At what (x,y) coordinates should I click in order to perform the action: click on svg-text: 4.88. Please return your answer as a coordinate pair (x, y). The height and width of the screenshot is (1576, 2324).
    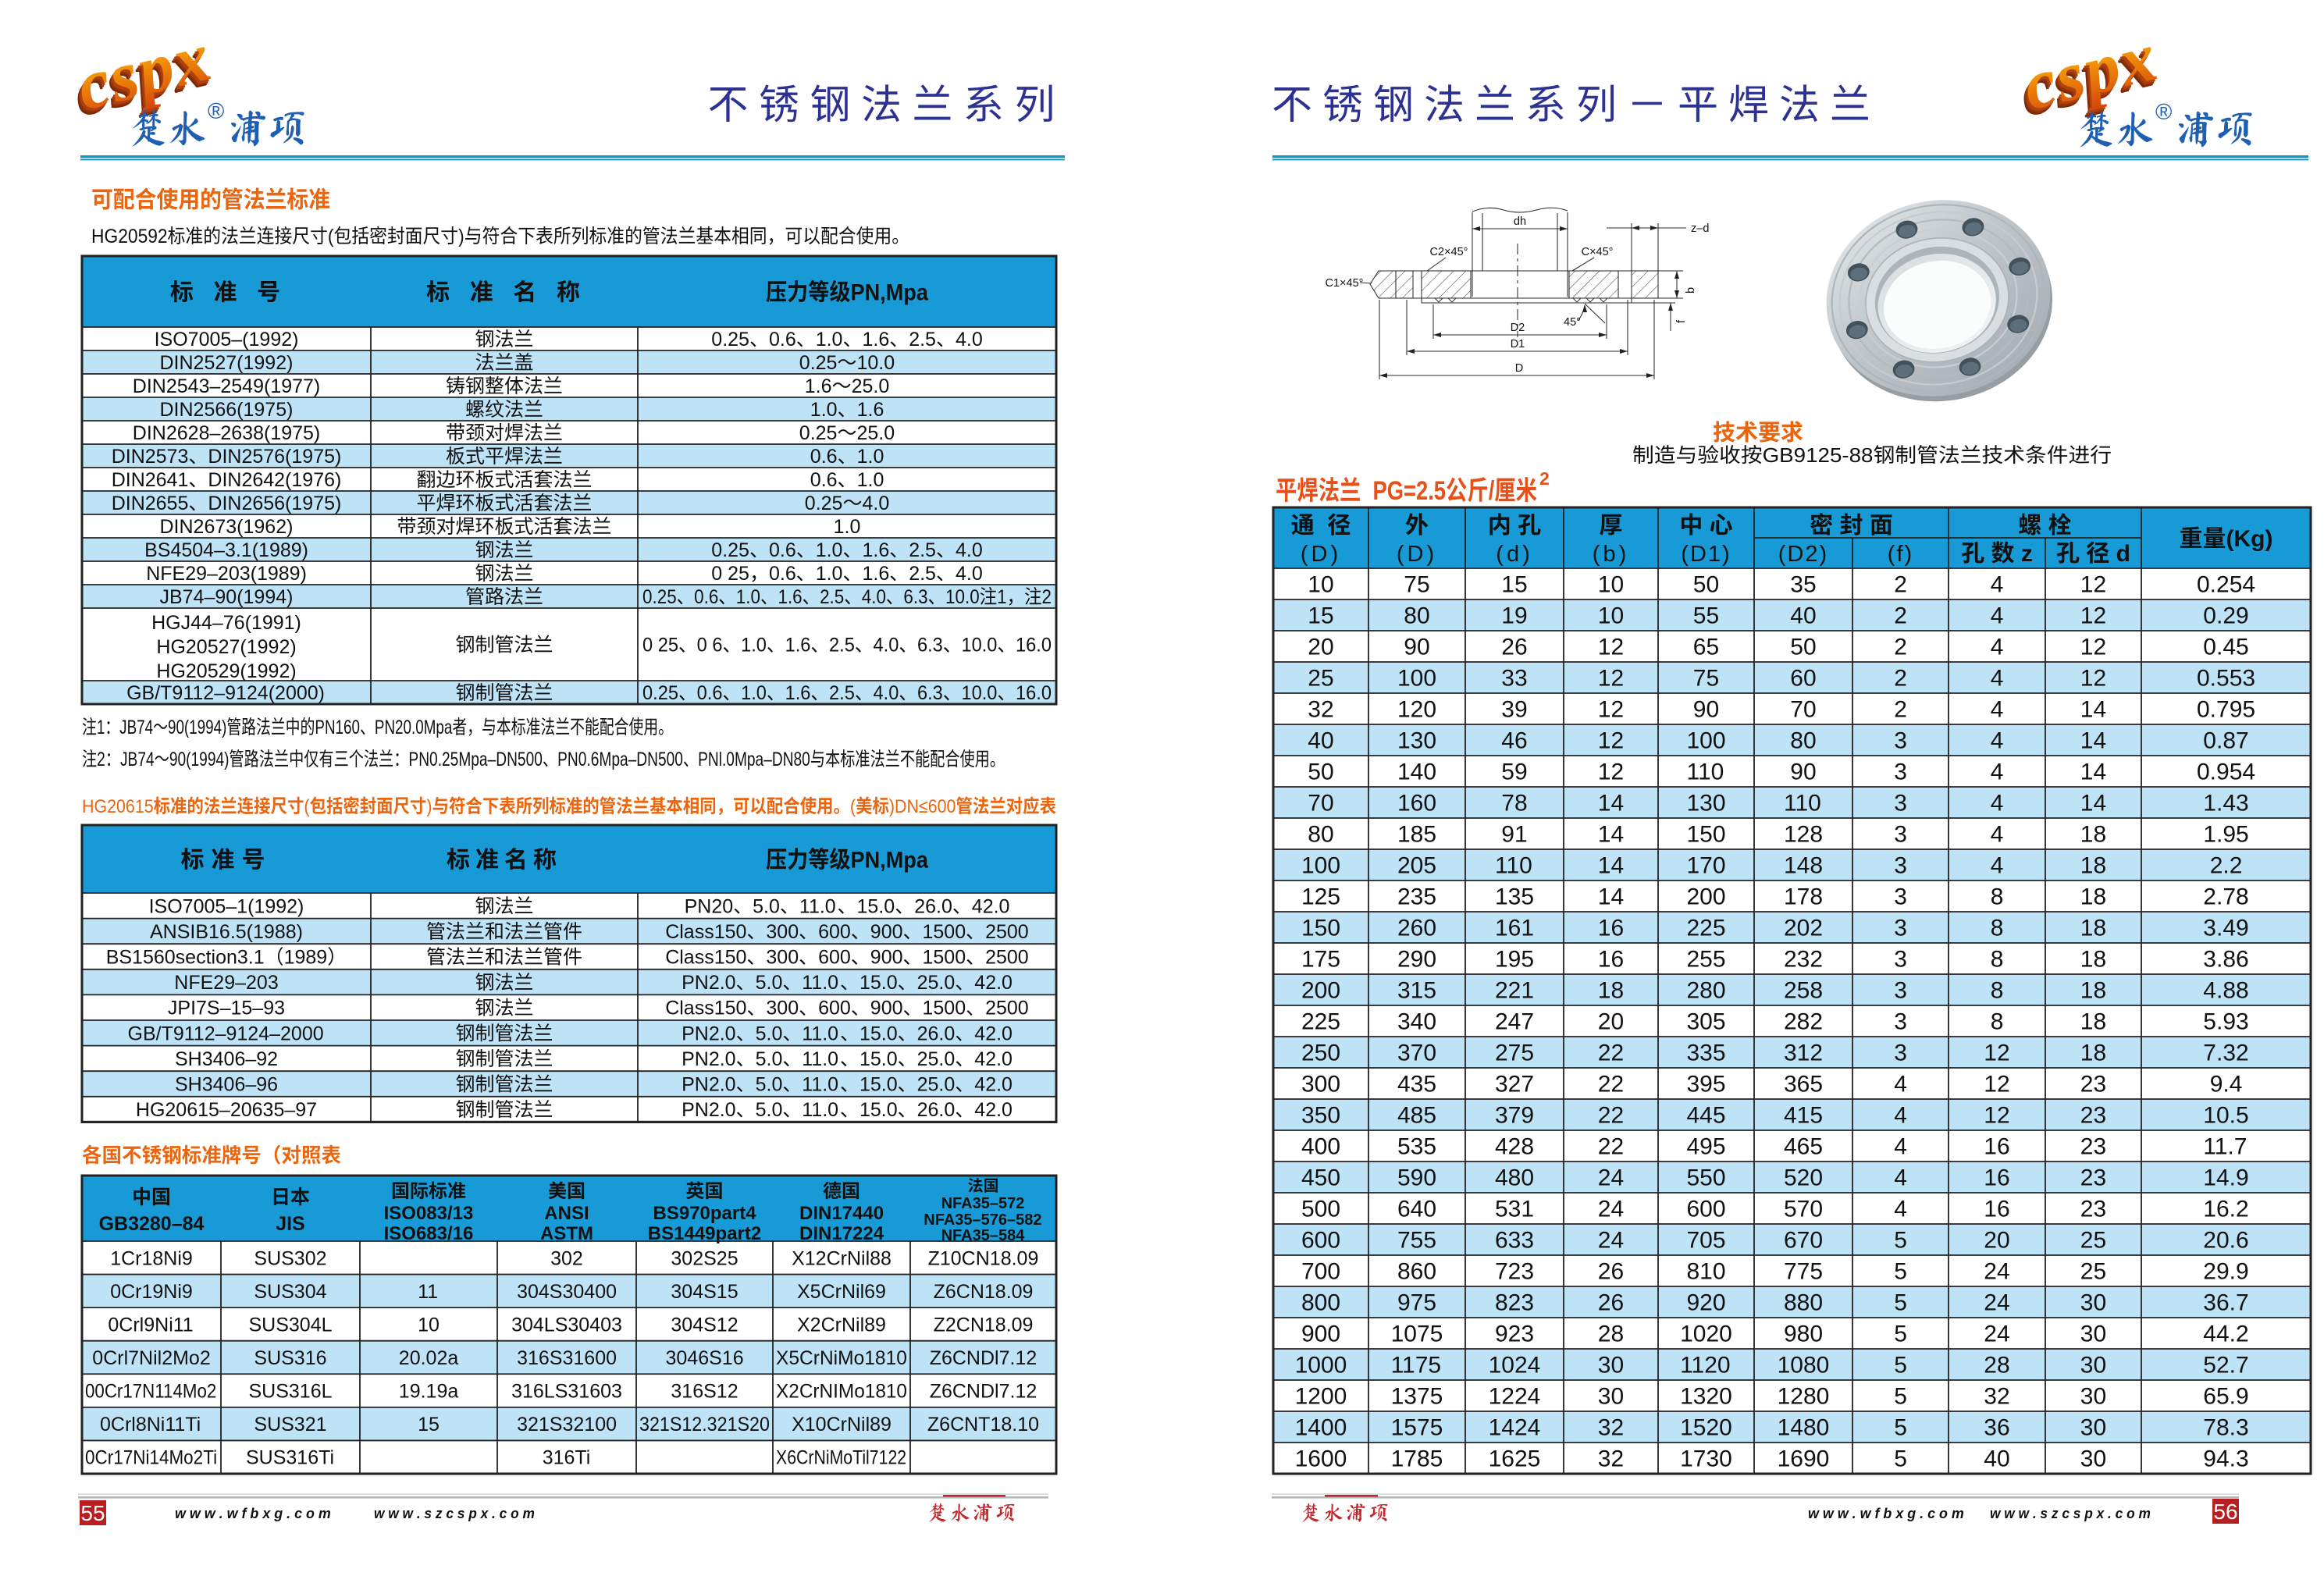
    Looking at the image, I should click on (2225, 991).